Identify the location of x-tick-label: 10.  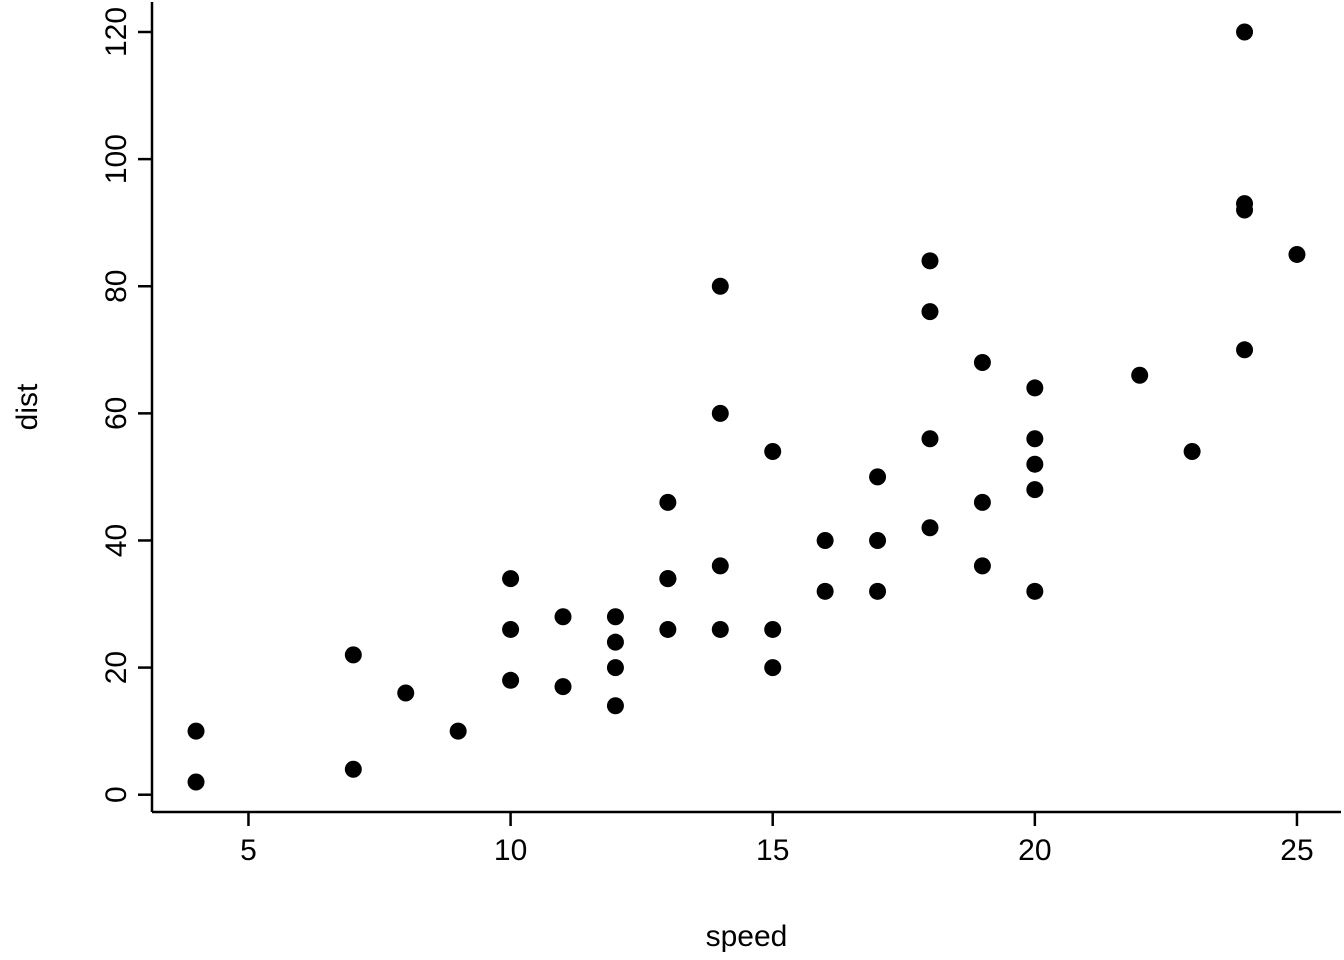
(510, 850).